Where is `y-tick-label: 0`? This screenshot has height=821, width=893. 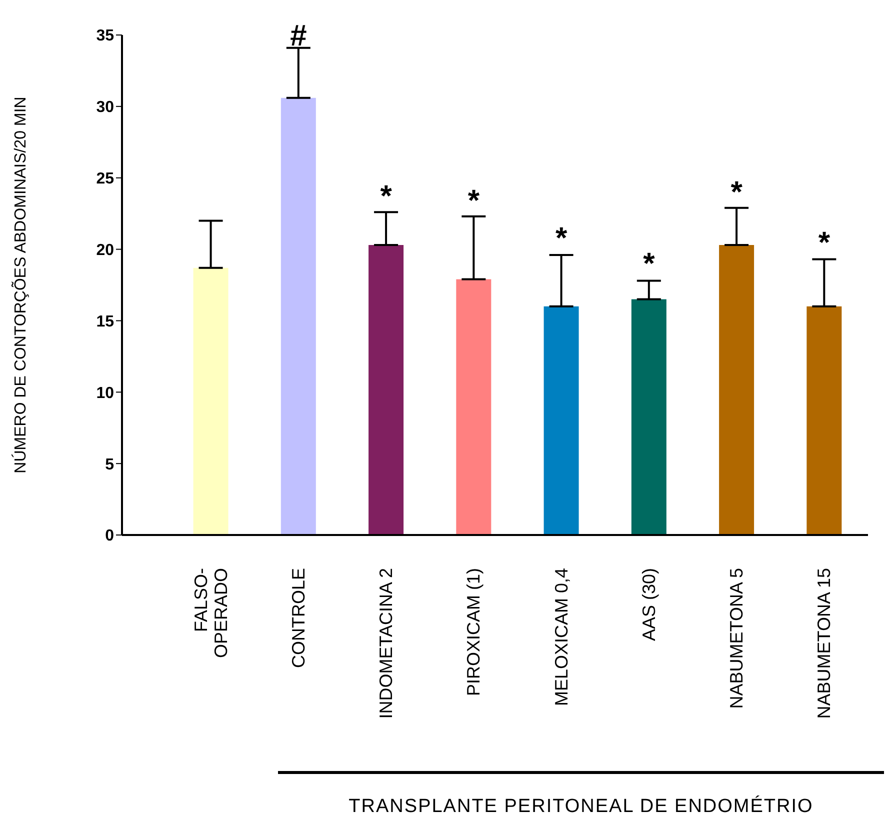 y-tick-label: 0 is located at coordinates (109, 536).